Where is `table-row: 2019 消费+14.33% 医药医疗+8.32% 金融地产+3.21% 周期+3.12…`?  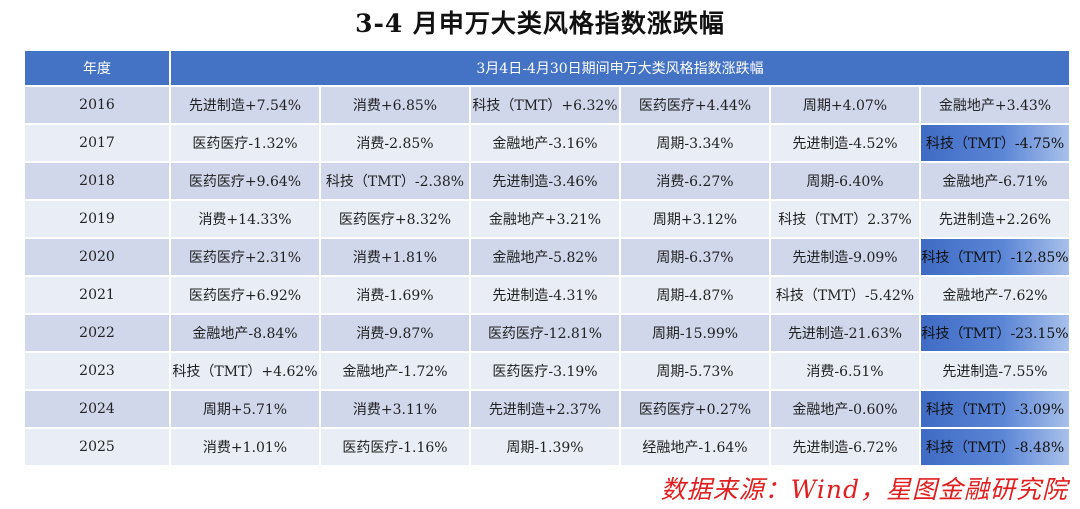
table-row: 2019 消费+14.33% 医药医疗+8.32% 金融地产+3.21% 周期+3.12… is located at coordinates (548, 219).